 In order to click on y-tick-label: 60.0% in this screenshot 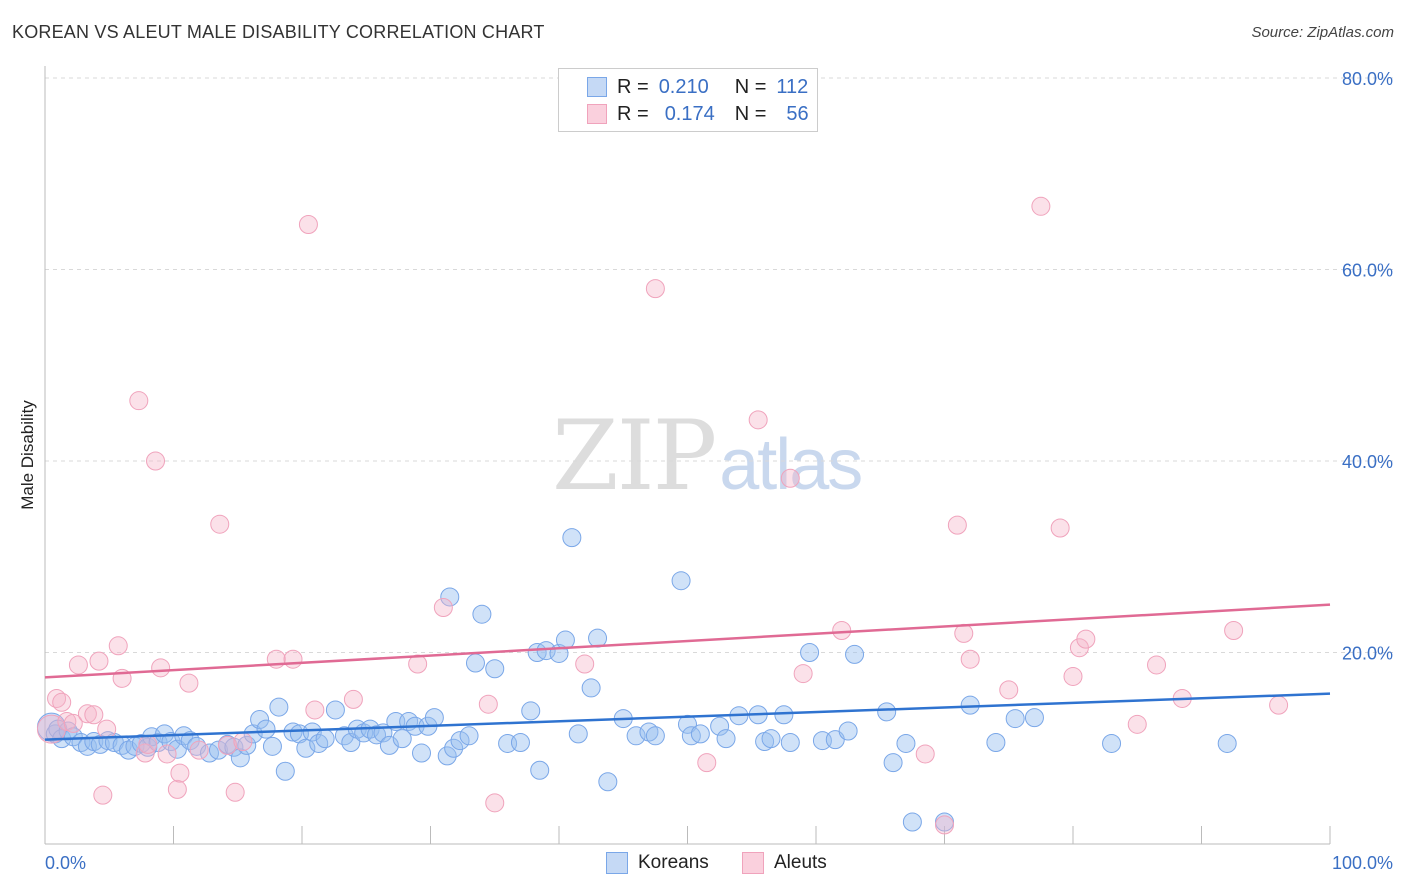, I will do `click(1367, 271)`.